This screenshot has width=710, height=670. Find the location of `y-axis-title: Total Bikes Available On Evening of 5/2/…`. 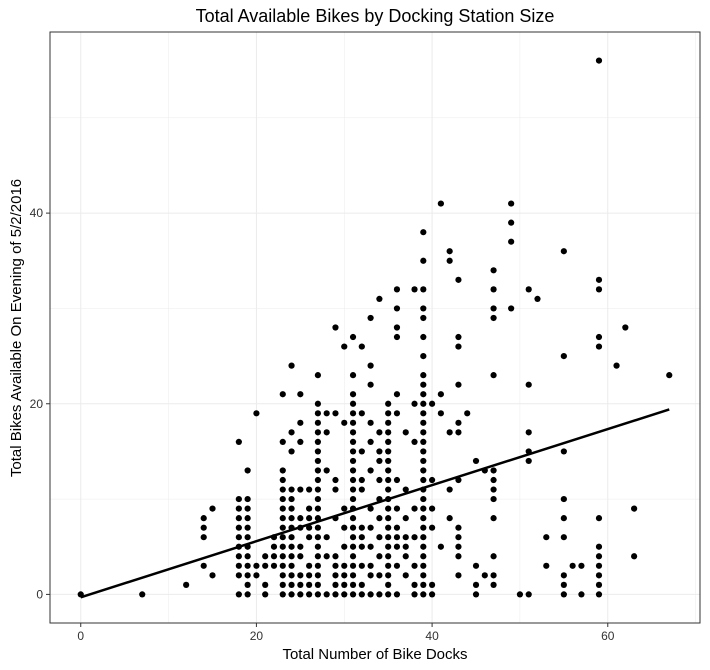

y-axis-title: Total Bikes Available On Evening of 5/2/… is located at coordinates (16, 328).